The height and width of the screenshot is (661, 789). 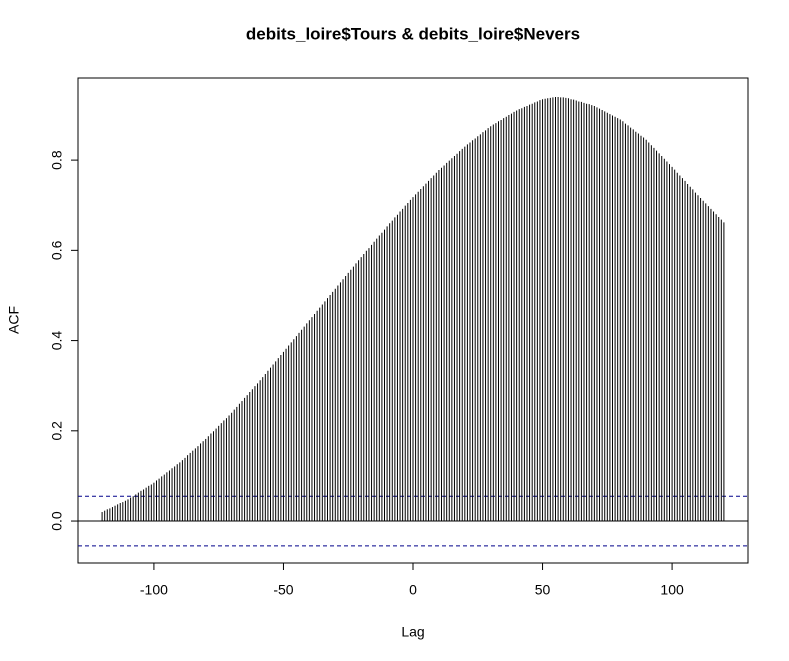 I want to click on y-tick-label: 0.4, so click(x=57, y=341).